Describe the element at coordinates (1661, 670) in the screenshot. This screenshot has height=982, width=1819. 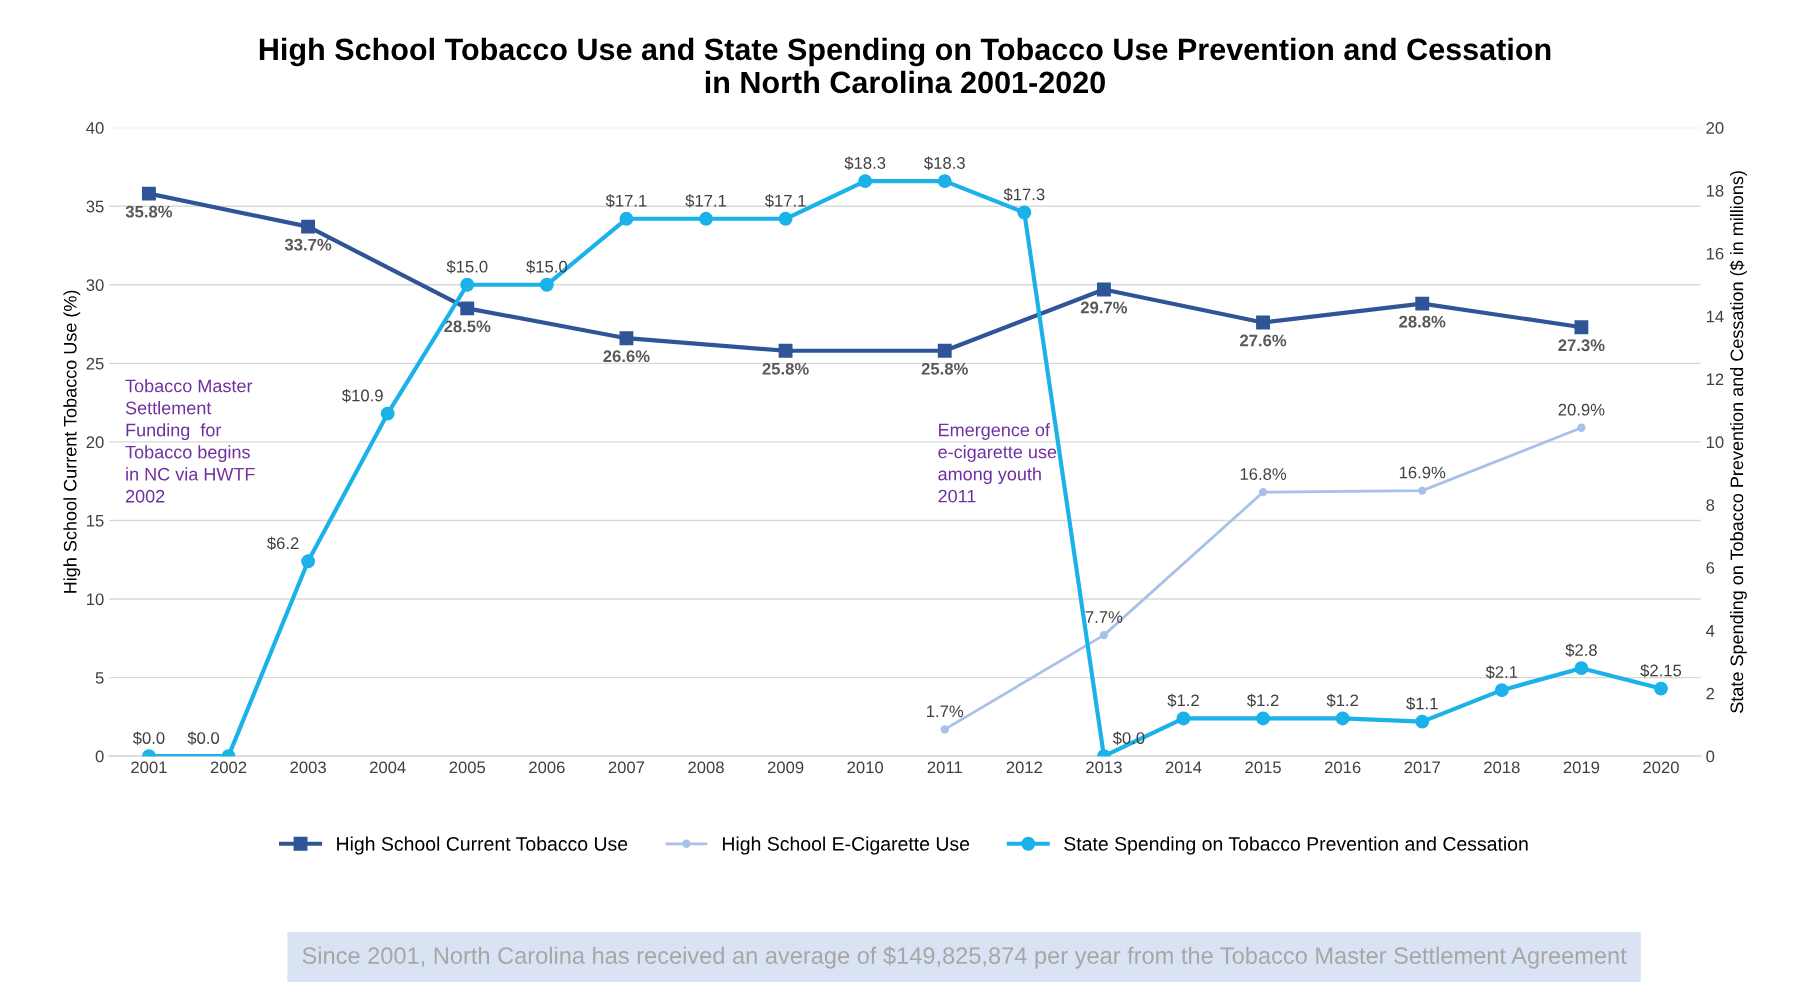
I see `data-label: $2.15` at that location.